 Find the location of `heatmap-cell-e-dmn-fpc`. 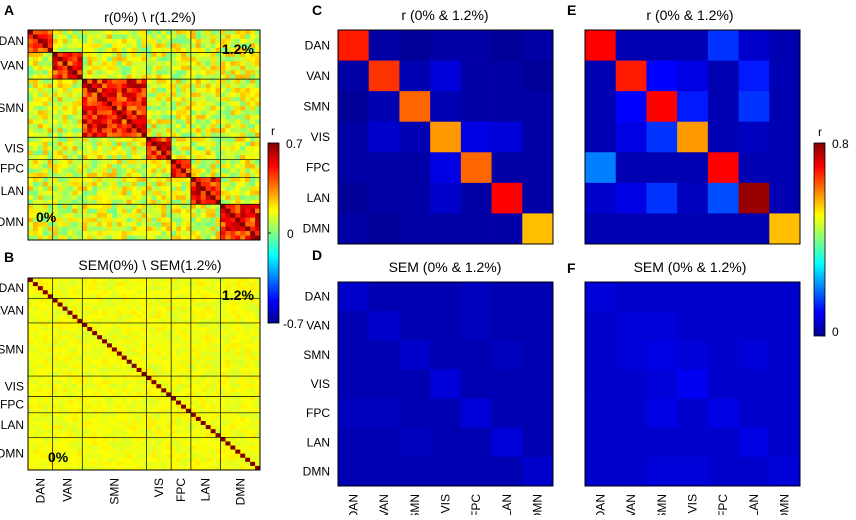

heatmap-cell-e-dmn-fpc is located at coordinates (723, 229).